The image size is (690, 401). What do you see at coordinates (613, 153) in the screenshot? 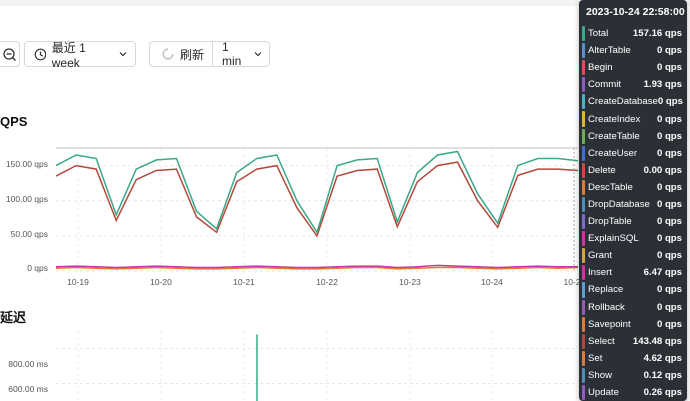
I see `tooltip-series-name: CreateUser` at bounding box center [613, 153].